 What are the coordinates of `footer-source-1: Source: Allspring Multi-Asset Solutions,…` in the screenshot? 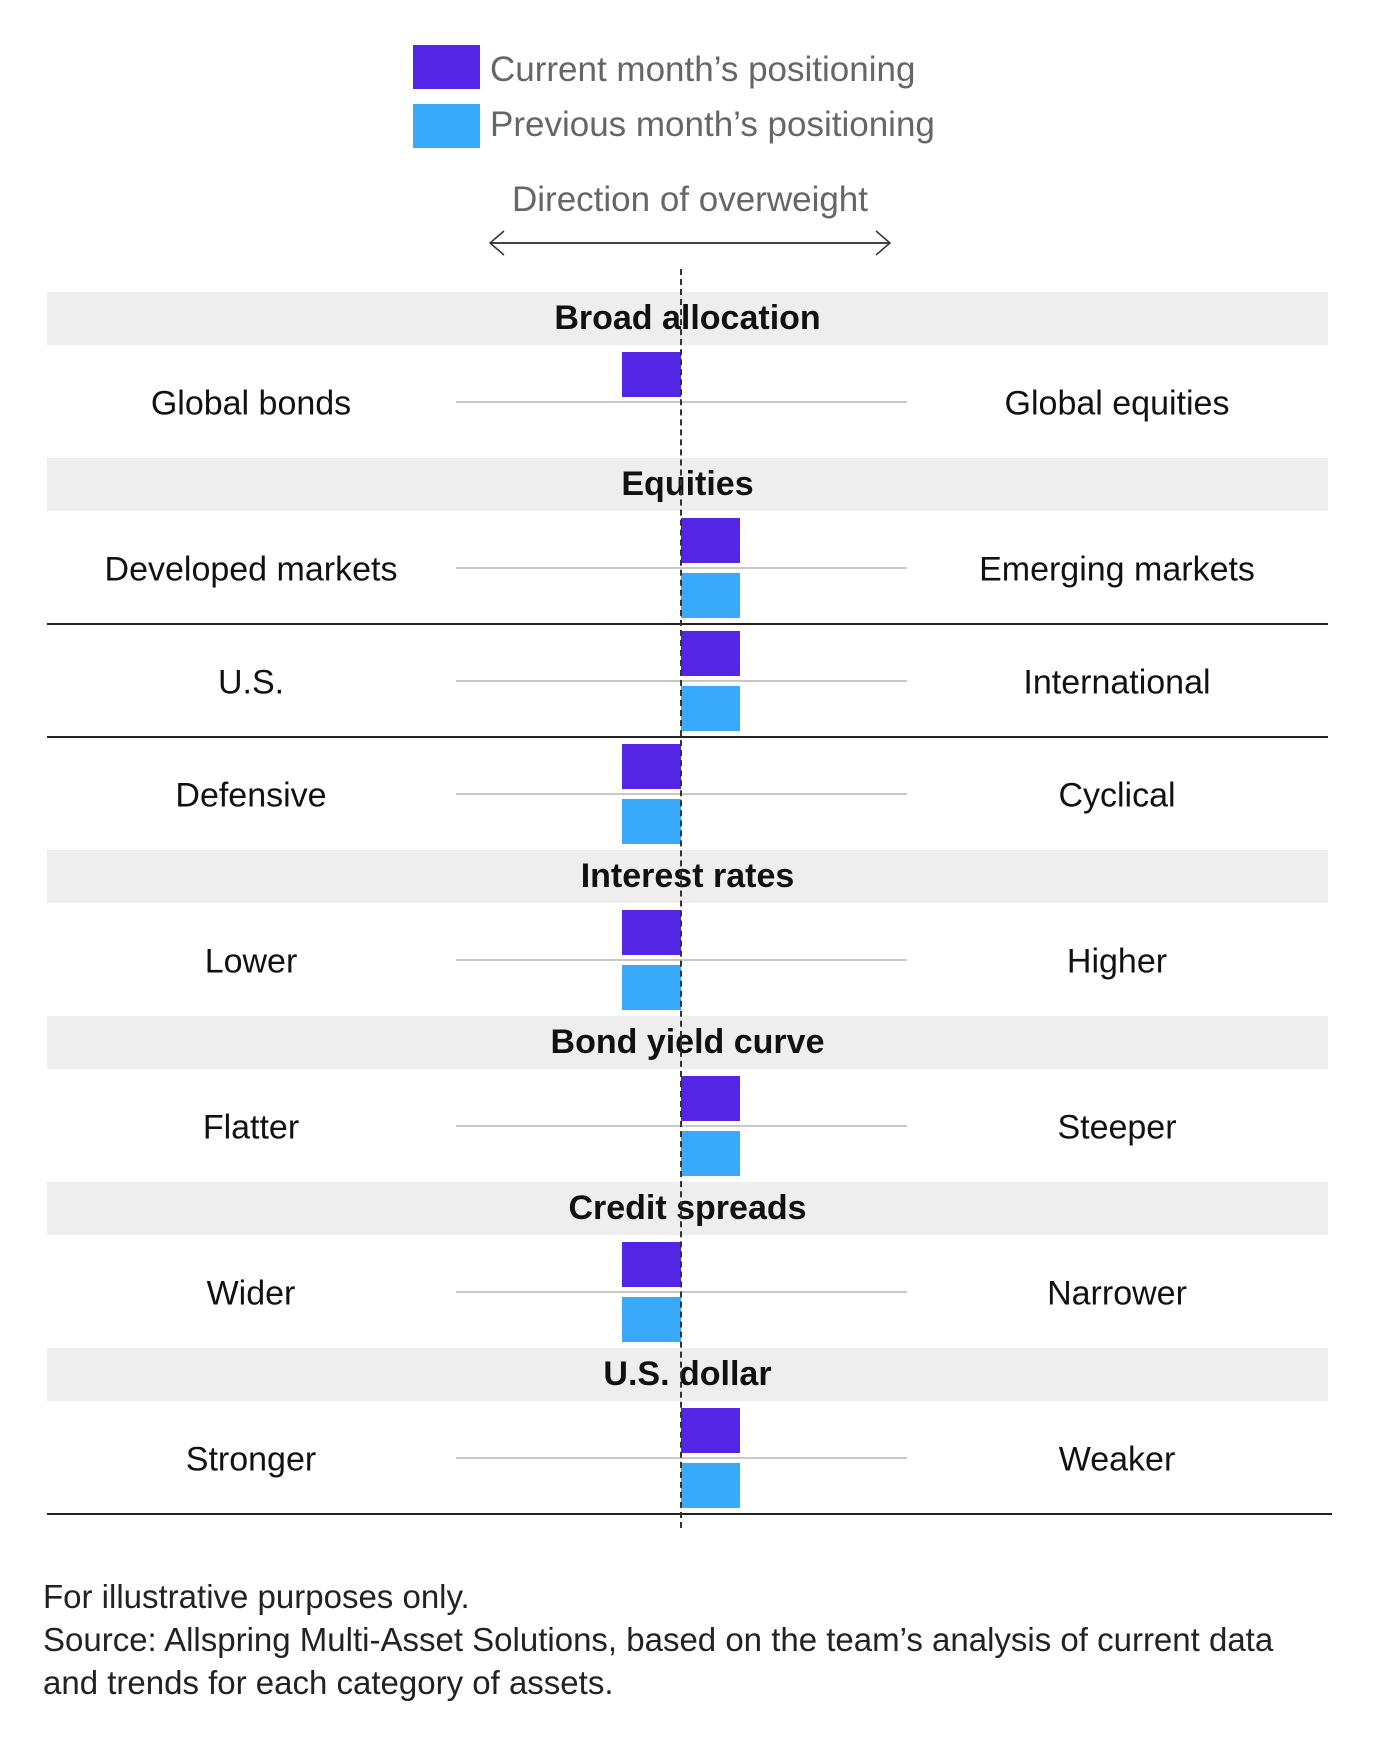 It's located at (658, 1639).